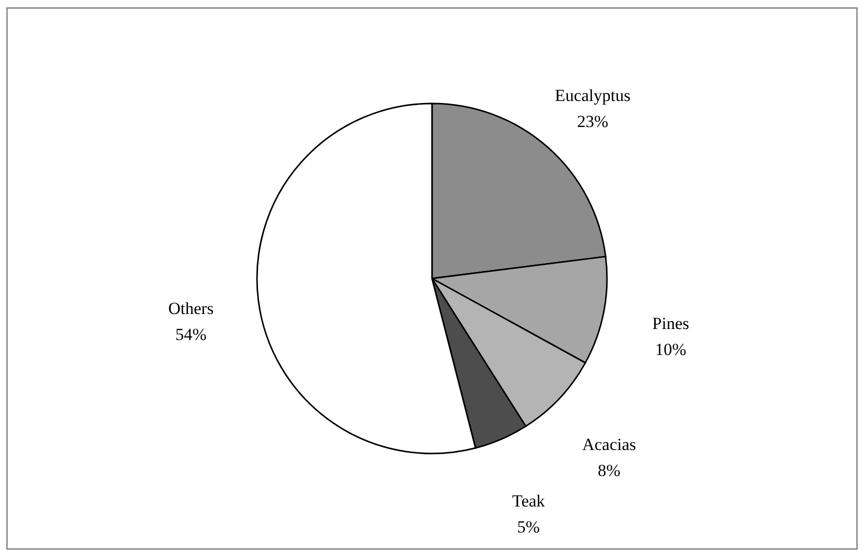 The image size is (864, 557). I want to click on data-label: 5%, so click(528, 527).